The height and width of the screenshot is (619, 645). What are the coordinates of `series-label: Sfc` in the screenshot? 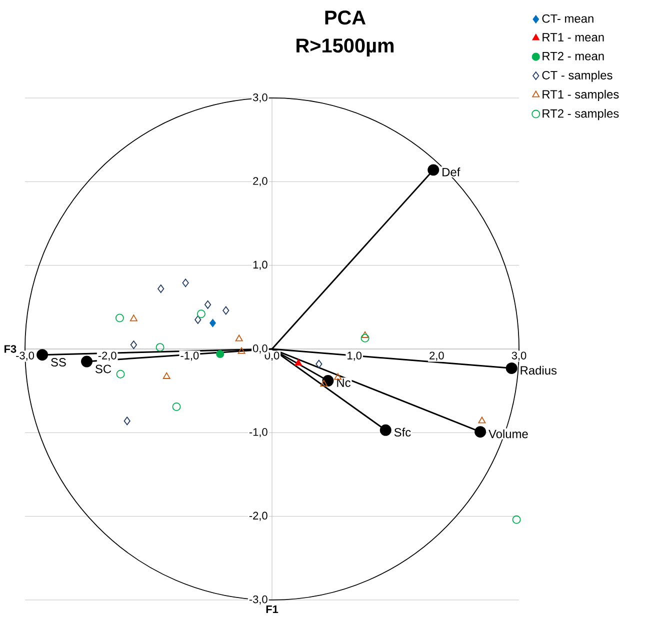 It's located at (402, 432).